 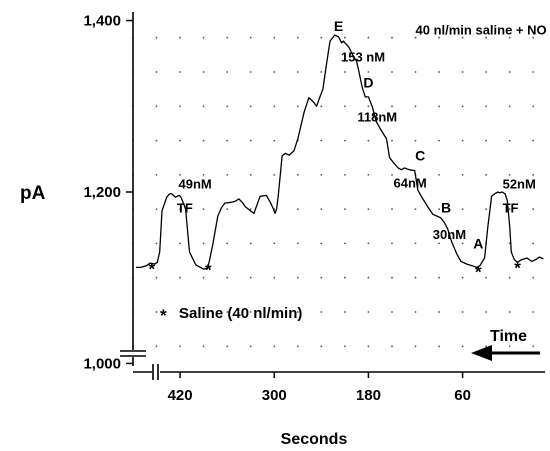 What do you see at coordinates (446, 208) in the screenshot?
I see `sample-letter: B` at bounding box center [446, 208].